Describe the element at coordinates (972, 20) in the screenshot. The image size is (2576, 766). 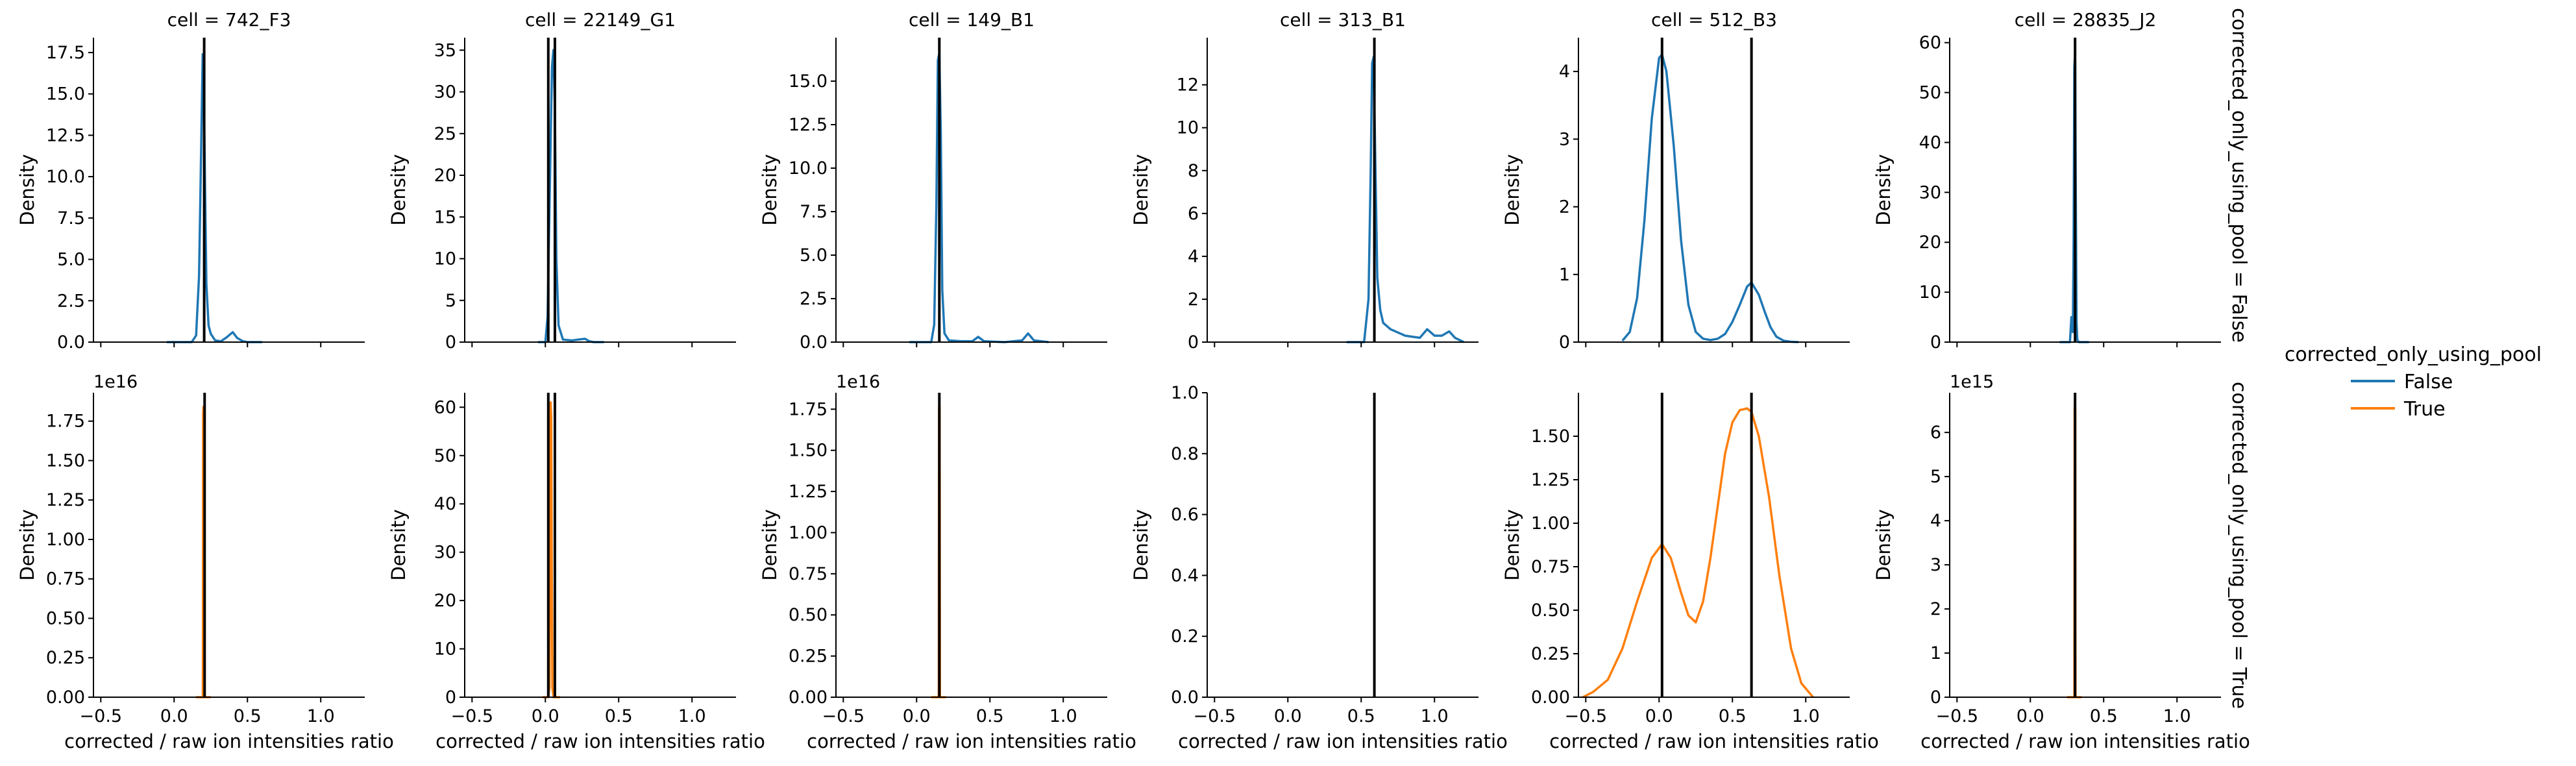
I see `panel-title: cell = 149_B1` at that location.